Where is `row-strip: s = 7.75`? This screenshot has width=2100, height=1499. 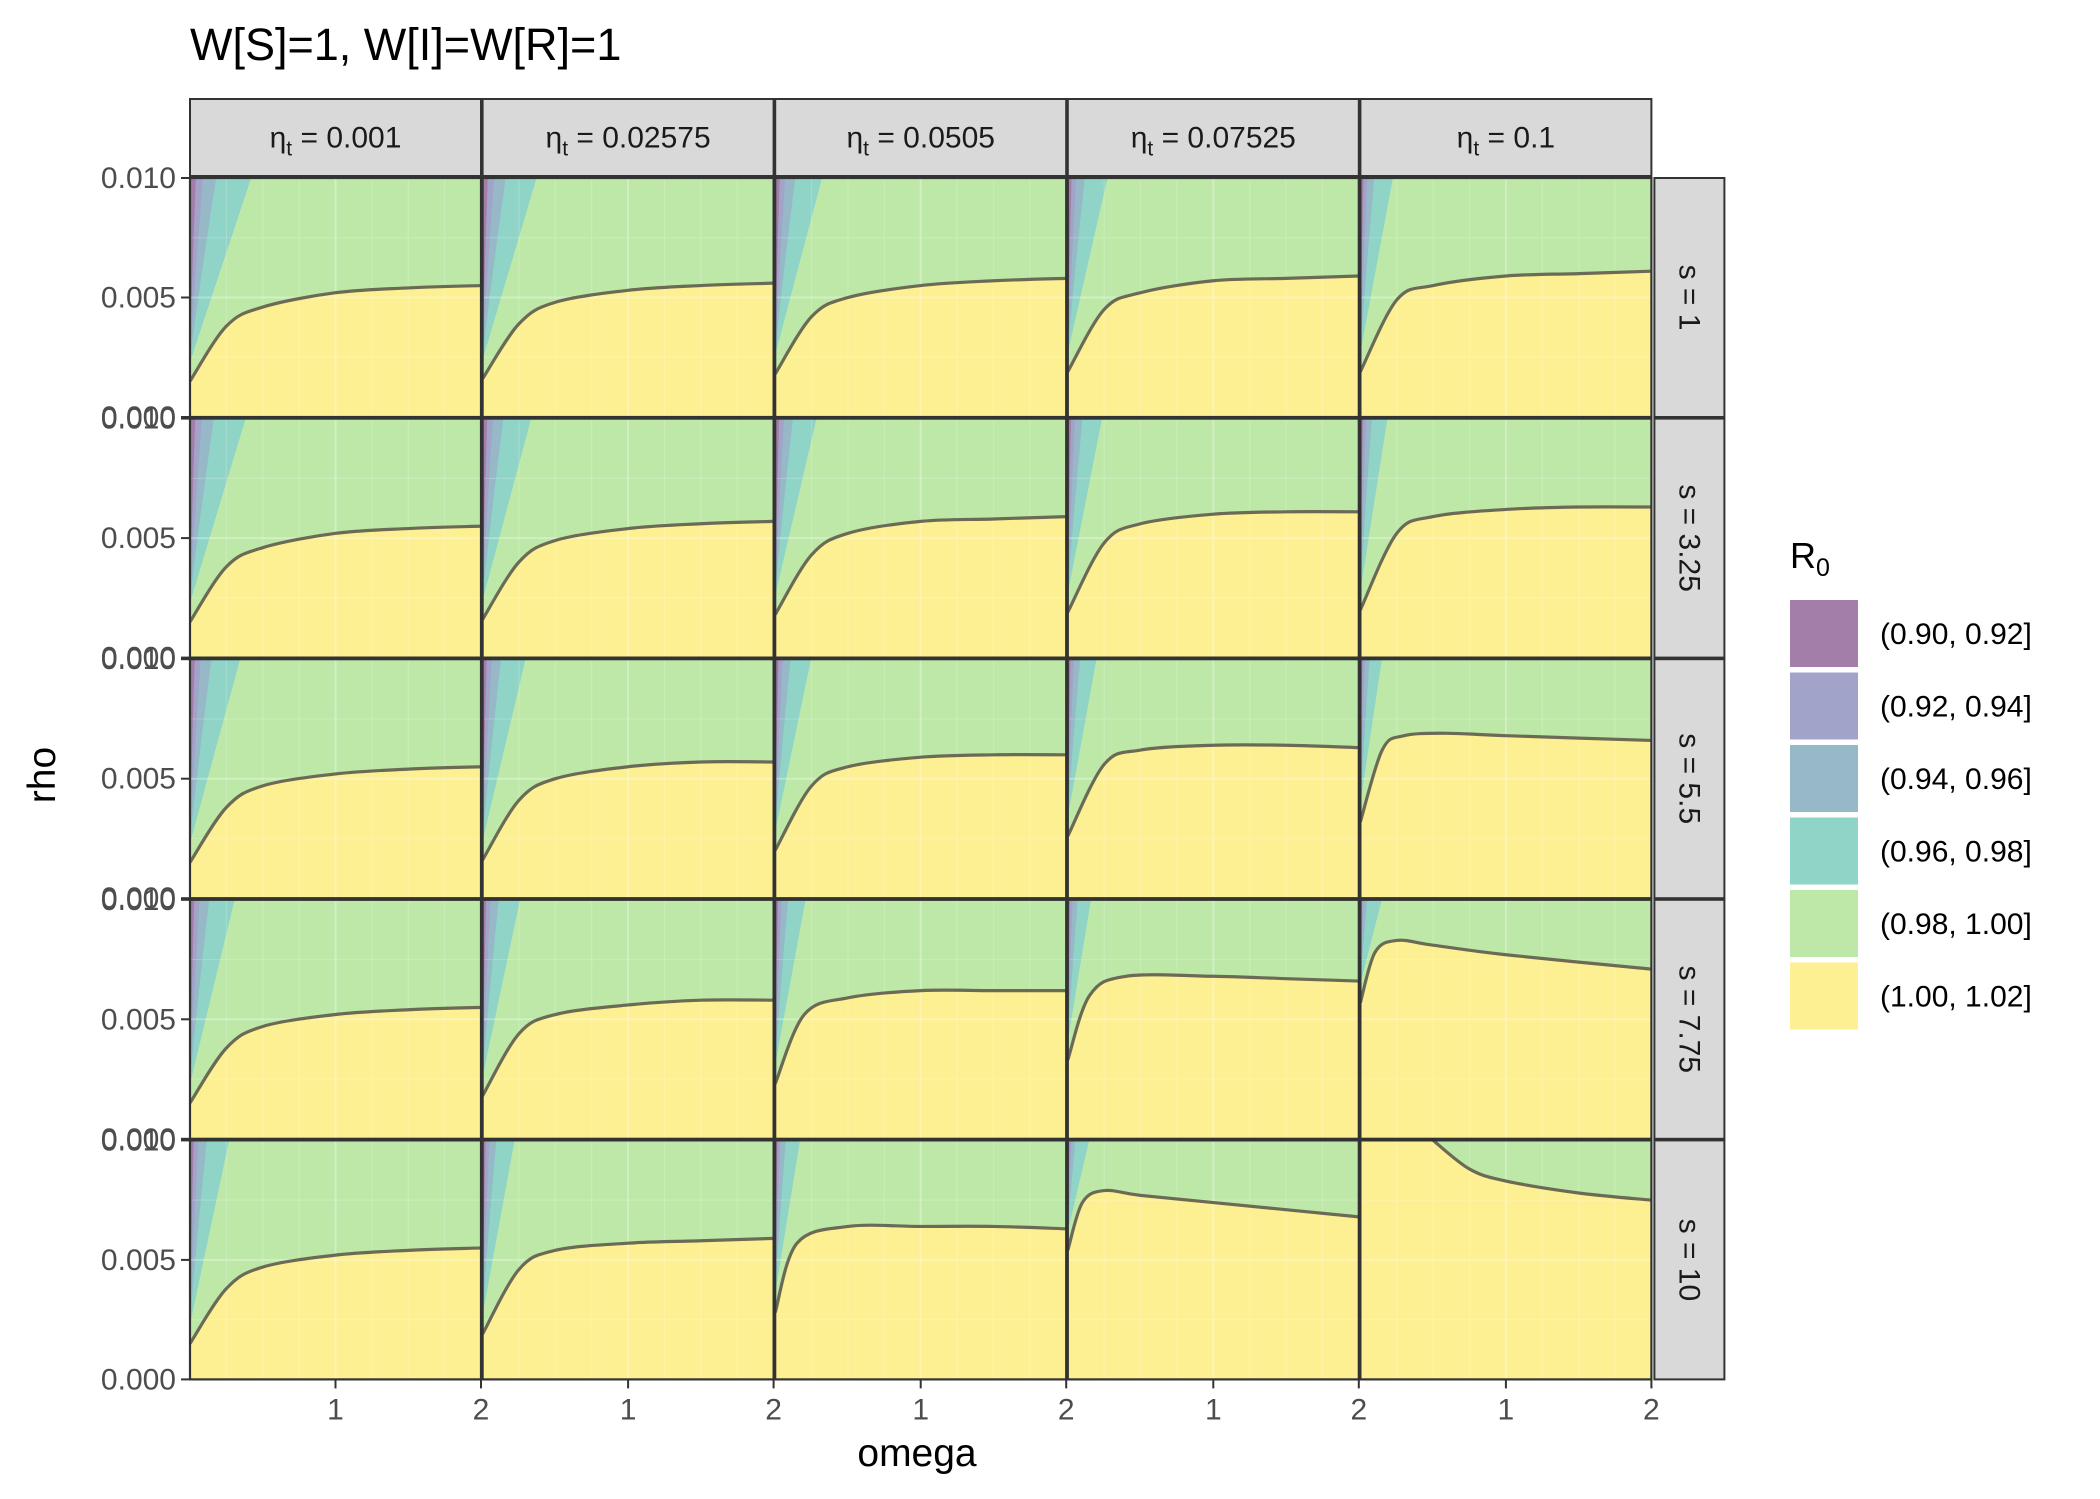 row-strip: s = 7.75 is located at coordinates (1689, 1019).